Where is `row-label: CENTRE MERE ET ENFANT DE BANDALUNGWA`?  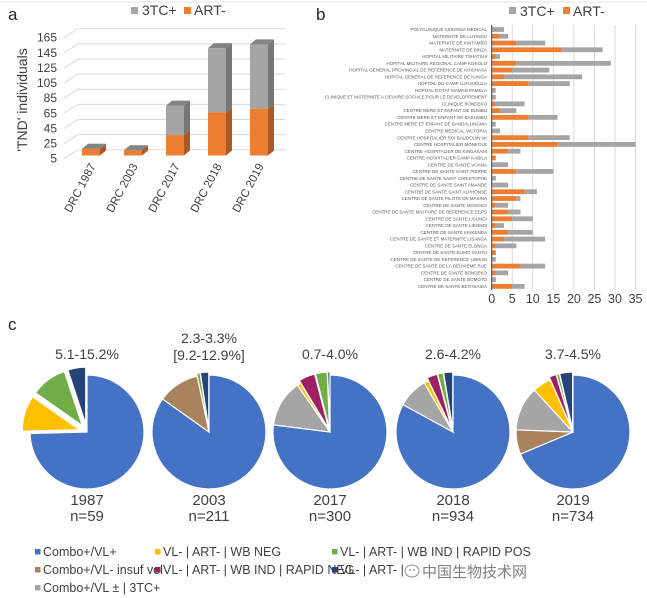
row-label: CENTRE MERE ET ENFANT DE BANDALUNGWA is located at coordinates (436, 124).